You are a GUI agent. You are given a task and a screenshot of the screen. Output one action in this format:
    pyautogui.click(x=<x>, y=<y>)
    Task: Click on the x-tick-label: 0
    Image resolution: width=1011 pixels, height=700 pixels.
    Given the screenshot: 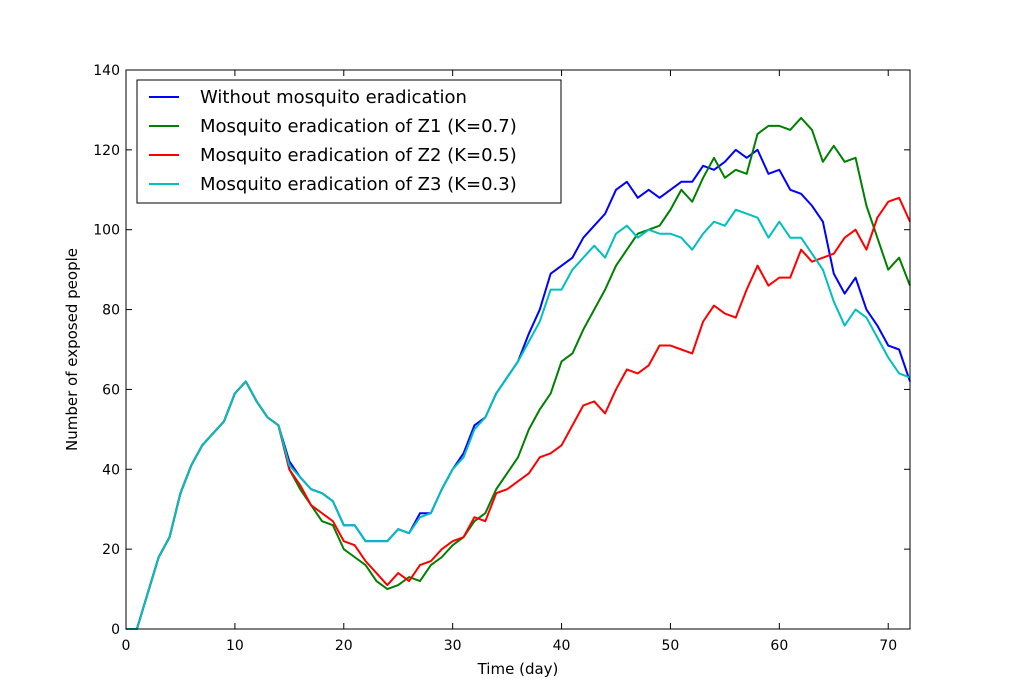 What is the action you would take?
    pyautogui.click(x=126, y=646)
    